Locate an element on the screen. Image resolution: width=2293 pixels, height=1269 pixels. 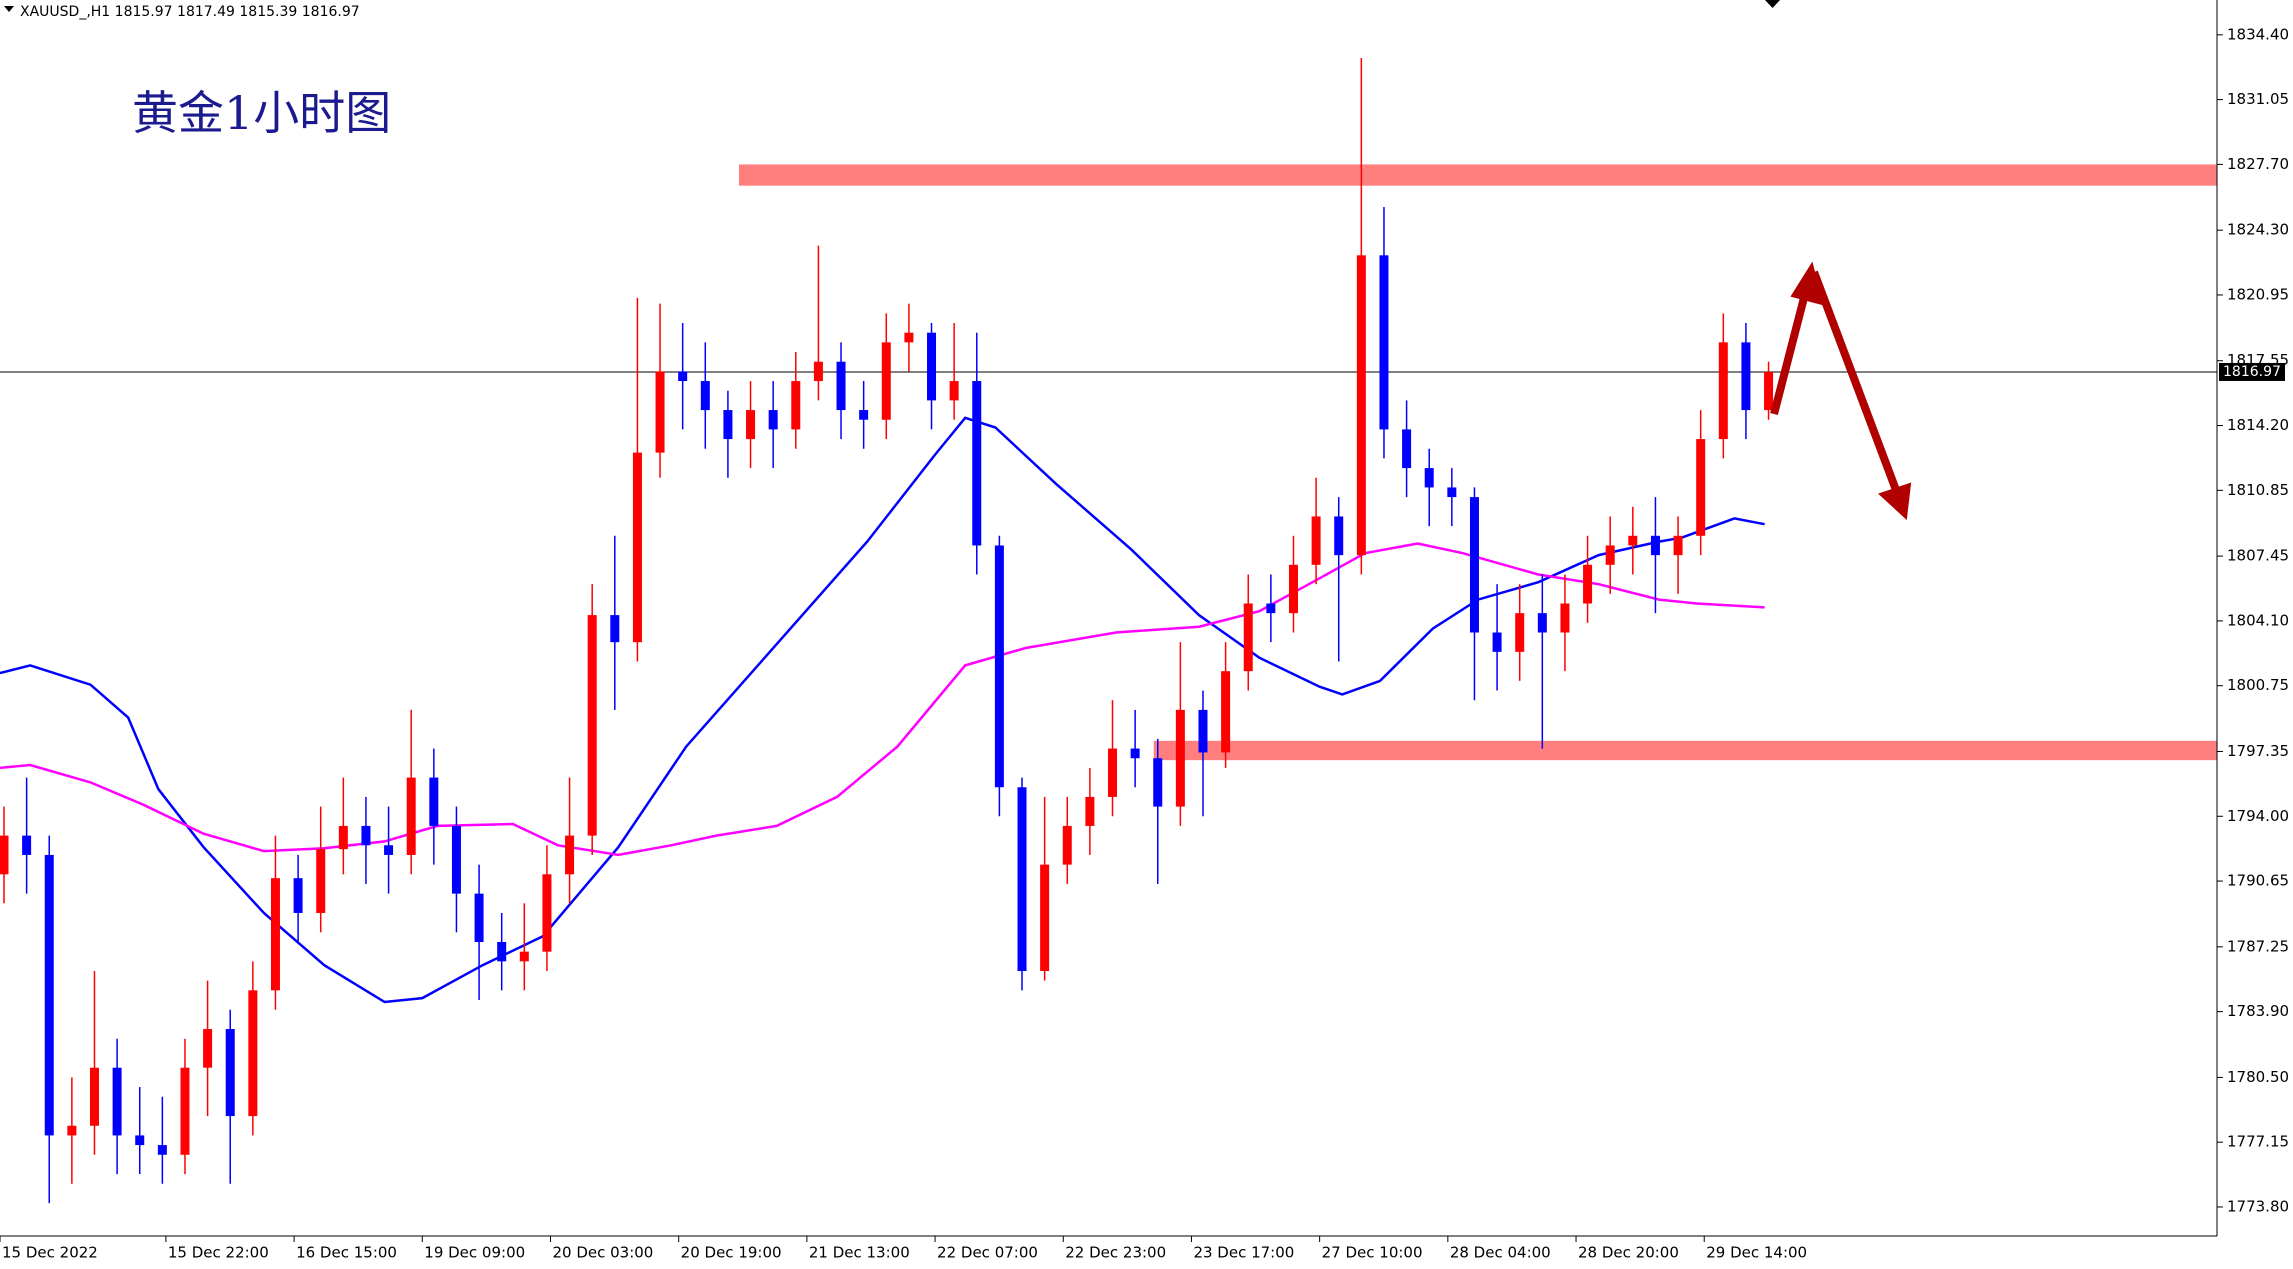
y-tick-label: 1827.70 is located at coordinates (2258, 164).